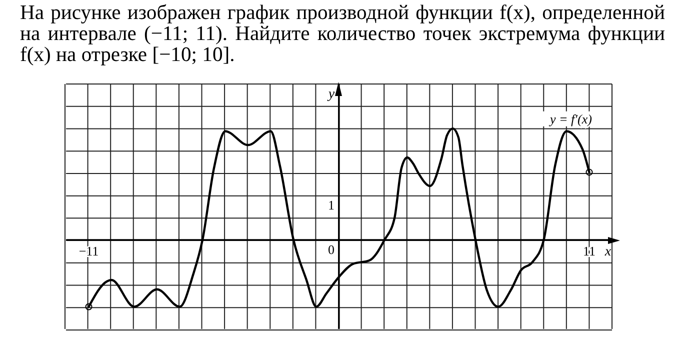 This screenshot has width=679, height=342. Describe the element at coordinates (331, 249) in the screenshot. I see `y-tick-label: 0` at that location.